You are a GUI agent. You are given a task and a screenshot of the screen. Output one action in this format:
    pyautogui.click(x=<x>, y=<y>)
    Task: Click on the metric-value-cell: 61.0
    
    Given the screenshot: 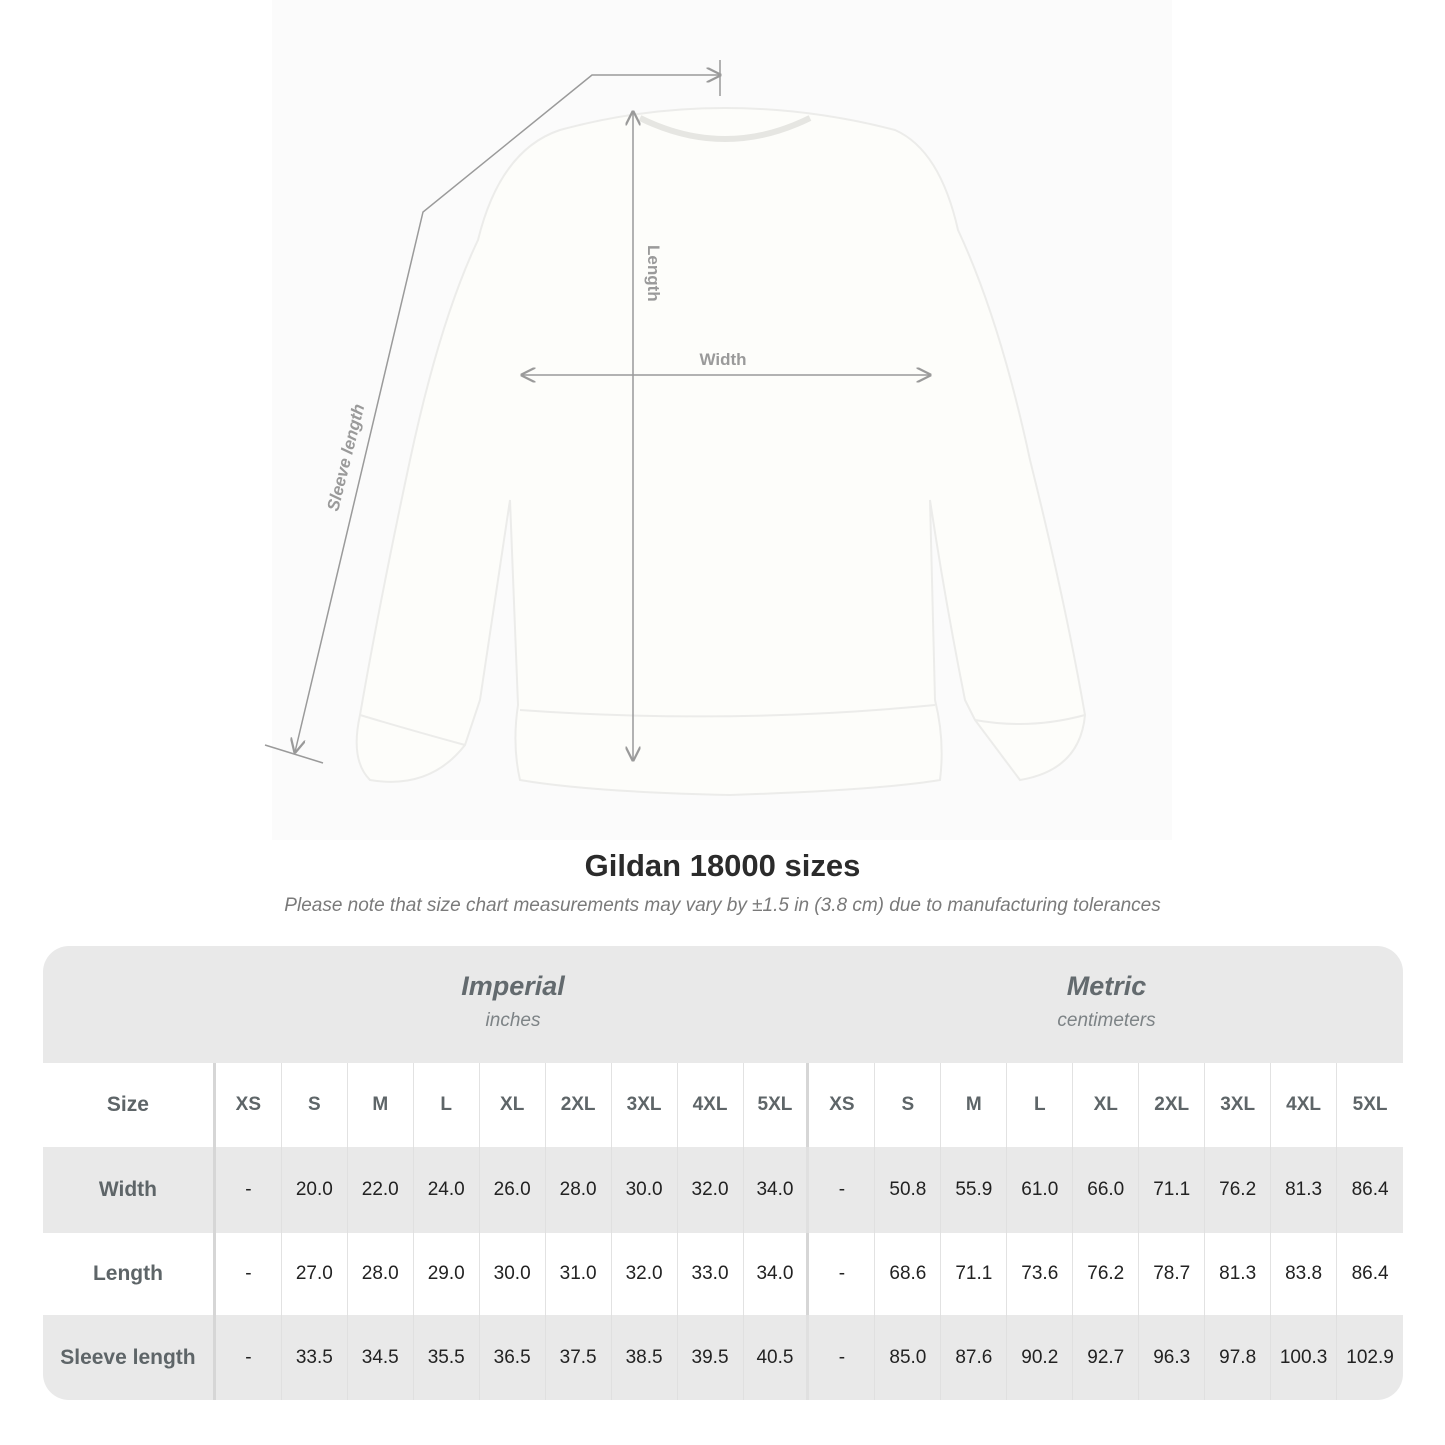 What is the action you would take?
    pyautogui.click(x=1040, y=1190)
    